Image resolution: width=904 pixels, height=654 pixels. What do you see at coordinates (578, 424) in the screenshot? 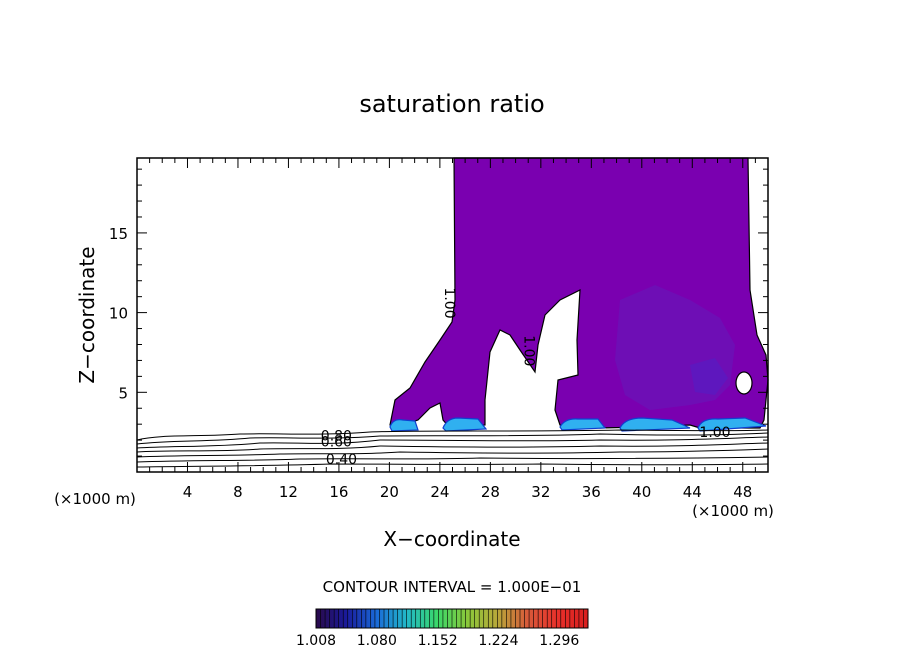
I see `ice-bands` at bounding box center [578, 424].